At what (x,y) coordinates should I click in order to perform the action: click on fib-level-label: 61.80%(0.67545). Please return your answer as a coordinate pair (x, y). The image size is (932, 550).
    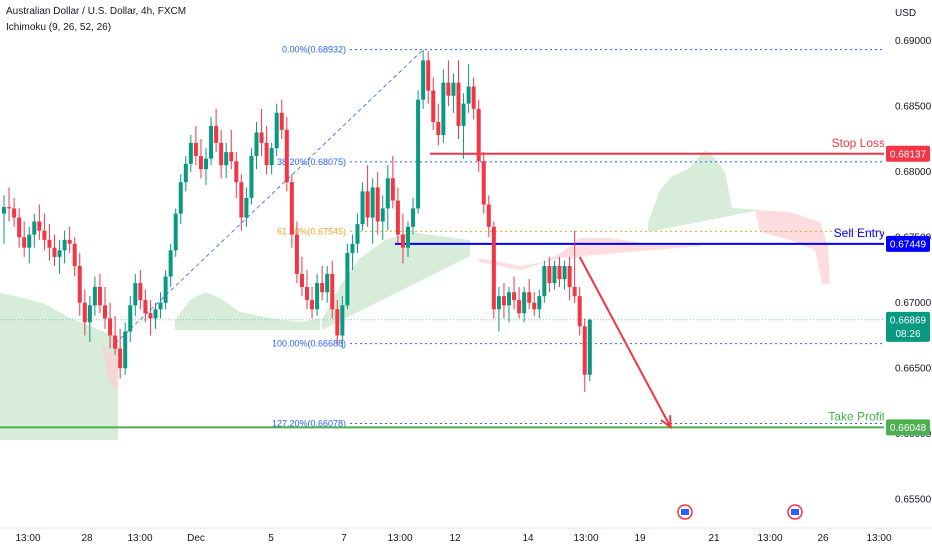
    Looking at the image, I should click on (311, 231).